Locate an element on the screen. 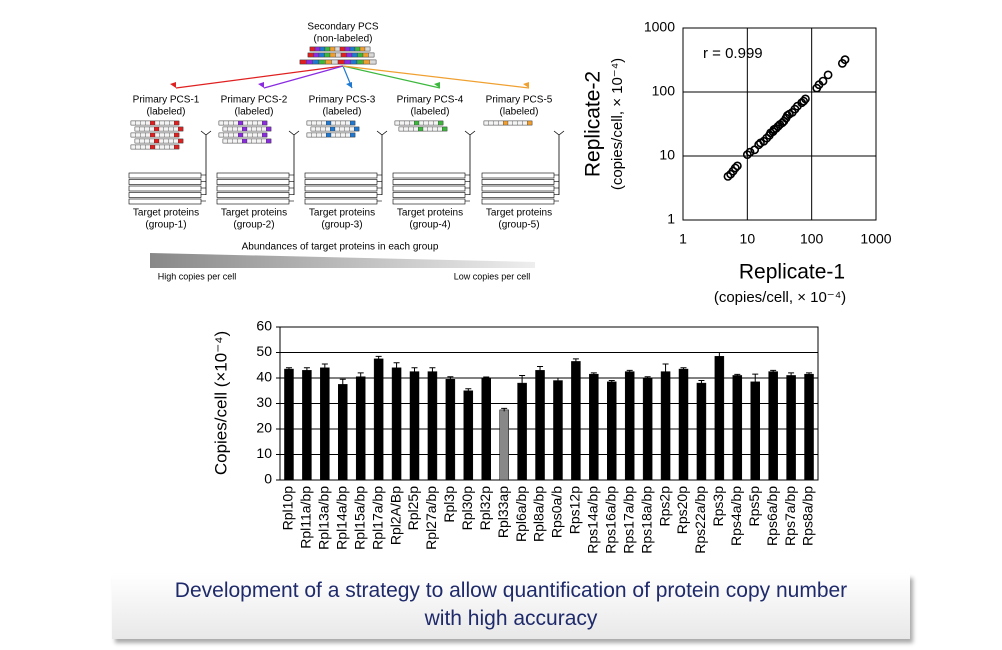 Image resolution: width=1002 pixels, height=650 pixels. y-tick-label: 10 is located at coordinates (667, 155).